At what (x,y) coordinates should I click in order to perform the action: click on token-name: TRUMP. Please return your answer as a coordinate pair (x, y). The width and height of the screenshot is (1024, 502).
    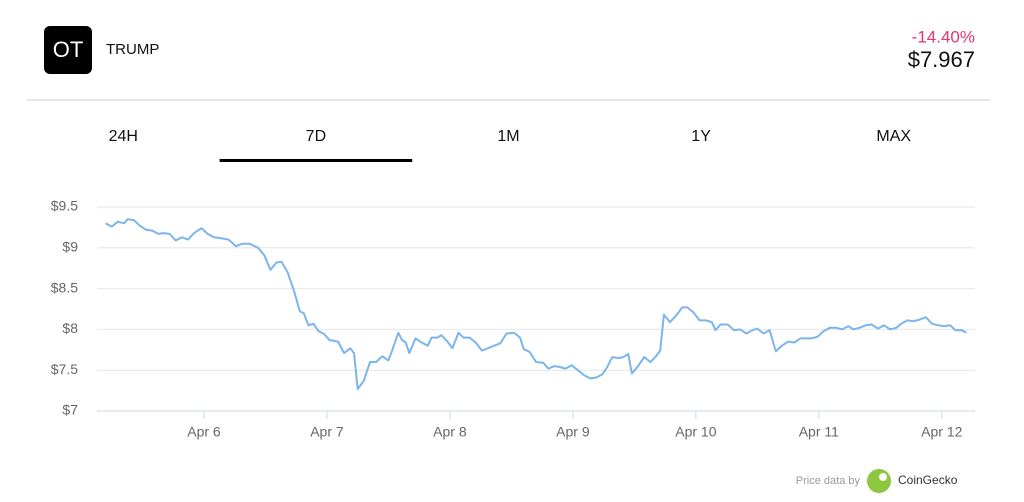
    Looking at the image, I should click on (132, 49).